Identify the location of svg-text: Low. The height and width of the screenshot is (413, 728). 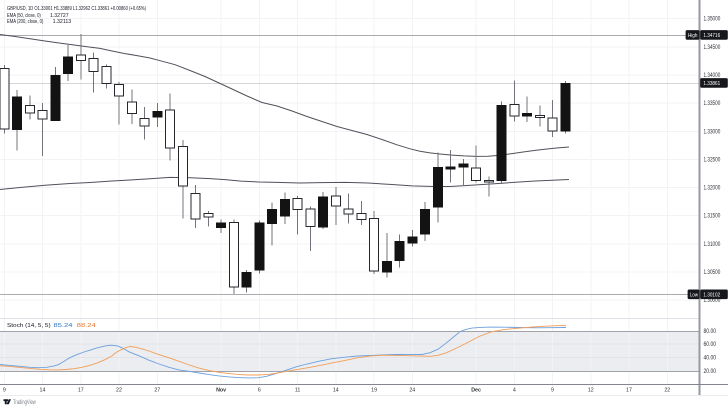
(694, 295).